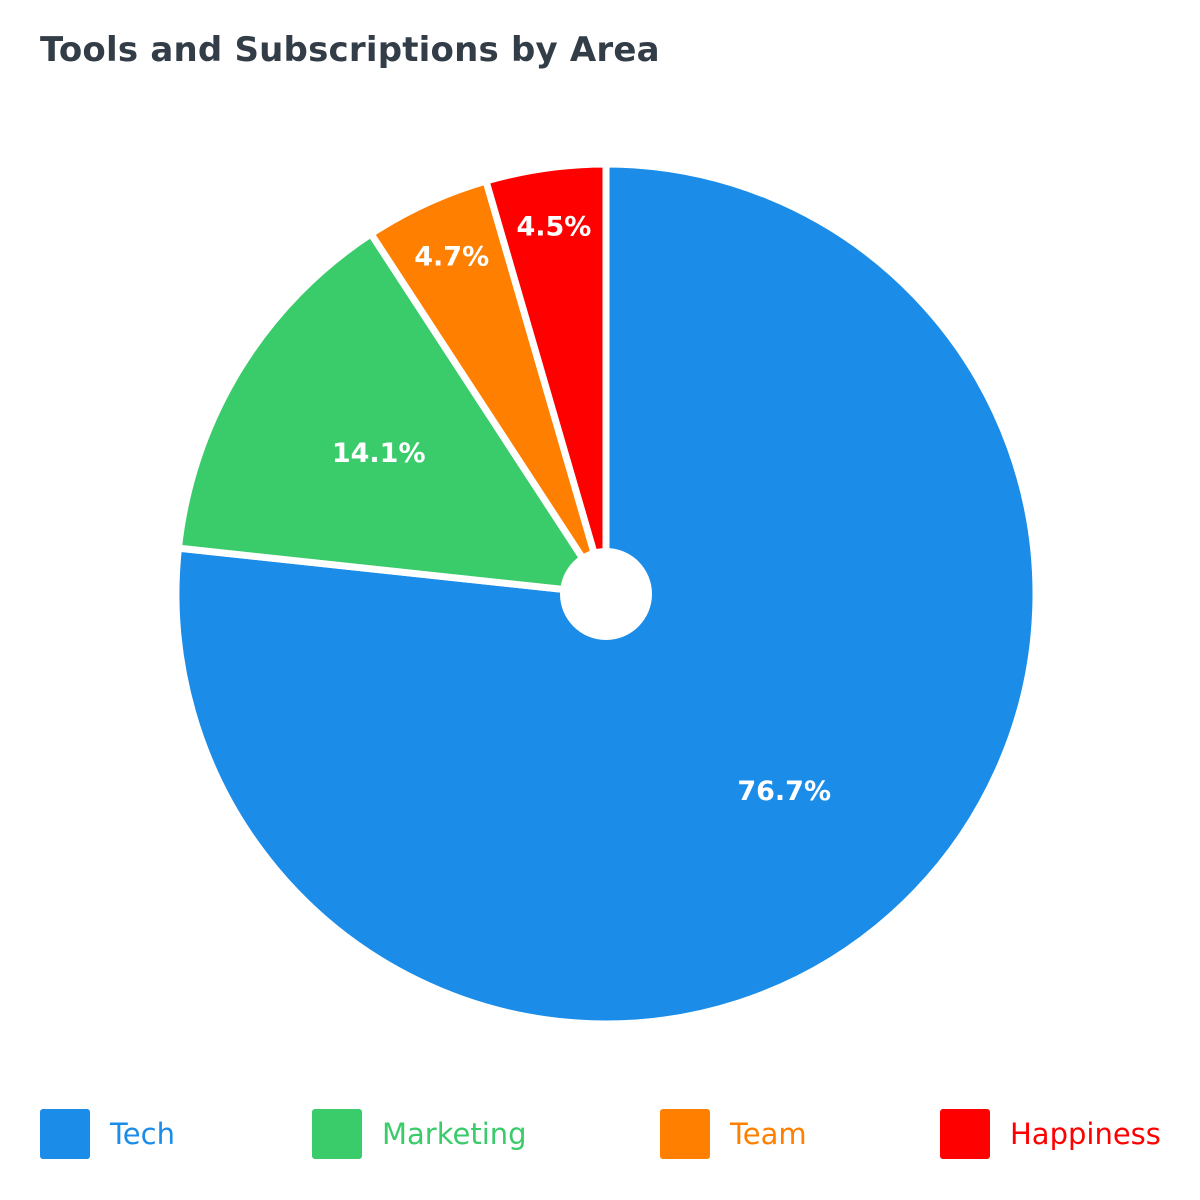 This screenshot has height=1200, width=1200. Describe the element at coordinates (350, 50) in the screenshot. I see `chart-title: Tools and Subscriptions by Area` at that location.